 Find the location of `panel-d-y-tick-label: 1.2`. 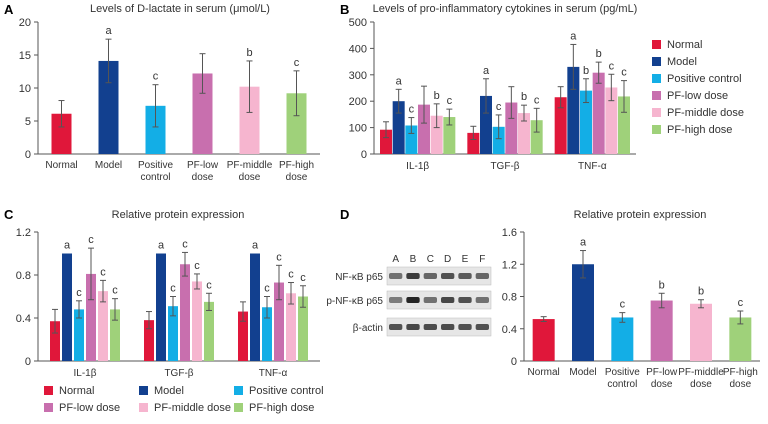

panel-d-y-tick-label: 1.2 is located at coordinates (509, 265).